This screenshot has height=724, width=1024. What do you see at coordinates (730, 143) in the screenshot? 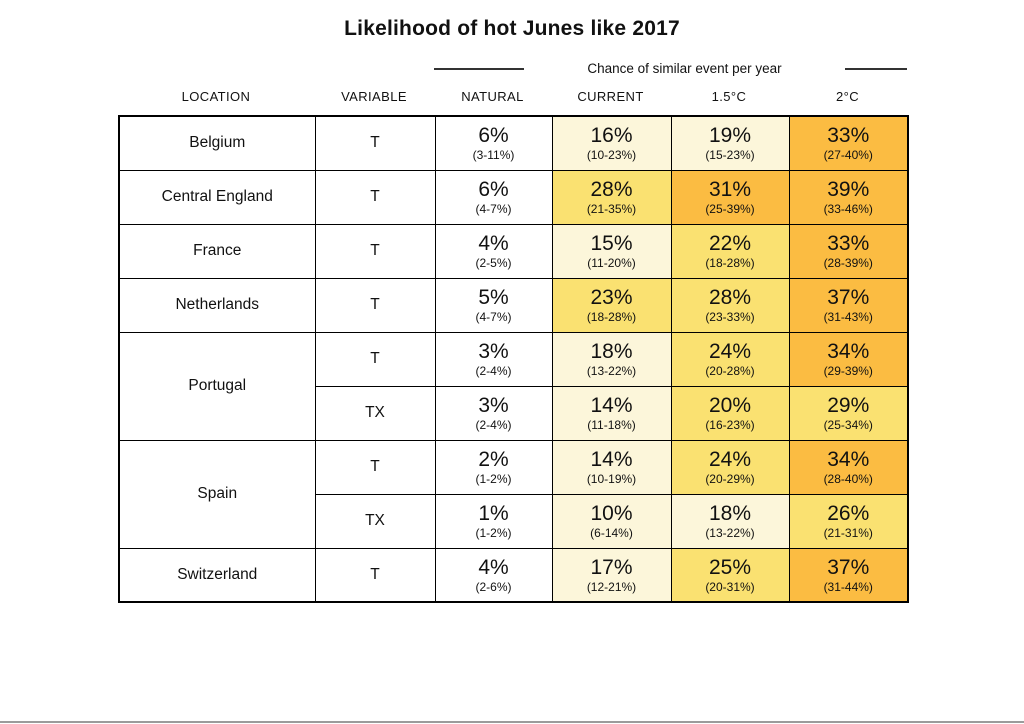
I see `prob-cell: 19% (15-23%)` at bounding box center [730, 143].